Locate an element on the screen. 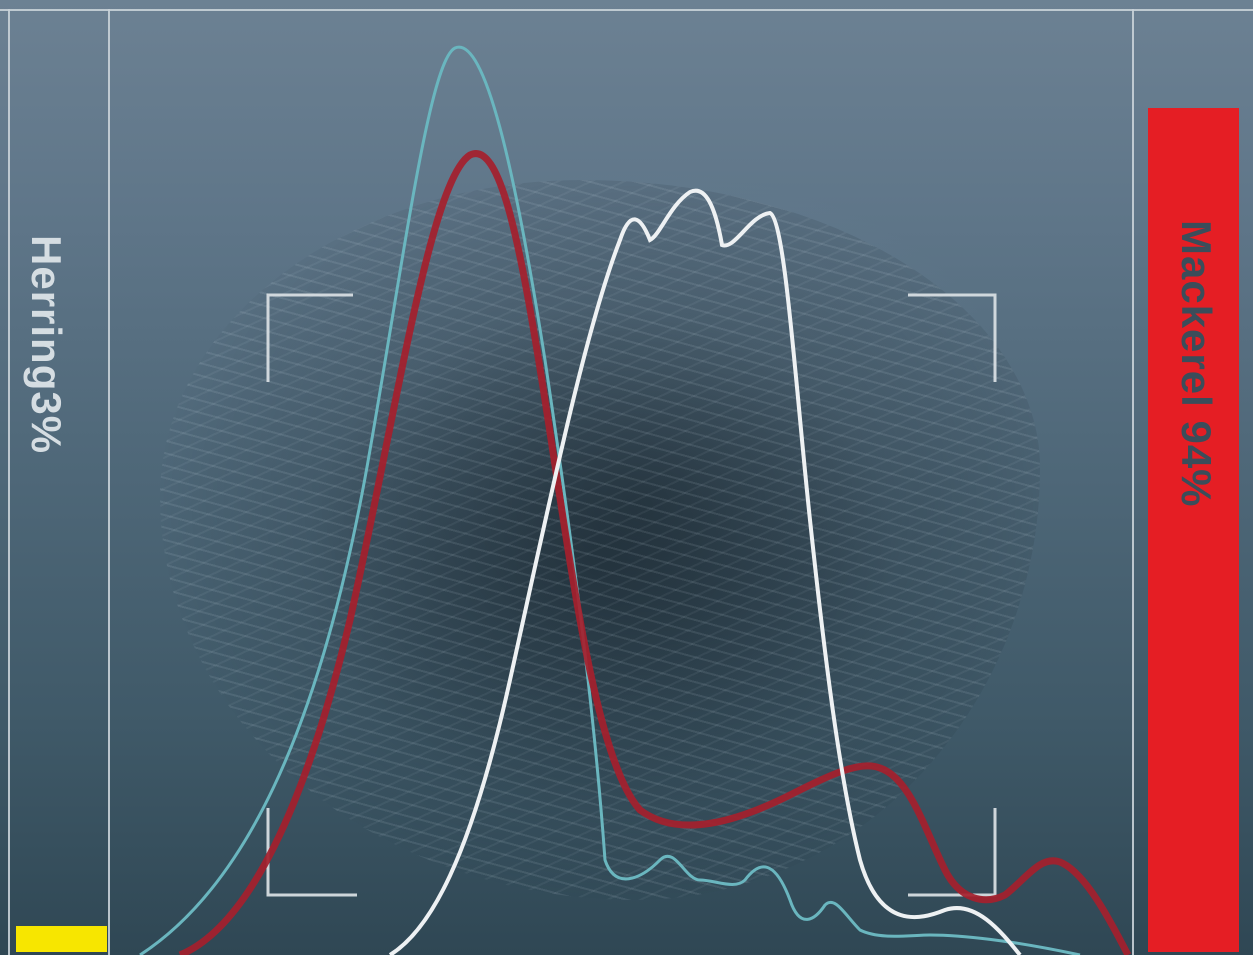 This screenshot has width=1253, height=955. detection-bracket-bottom-left is located at coordinates (311, 852).